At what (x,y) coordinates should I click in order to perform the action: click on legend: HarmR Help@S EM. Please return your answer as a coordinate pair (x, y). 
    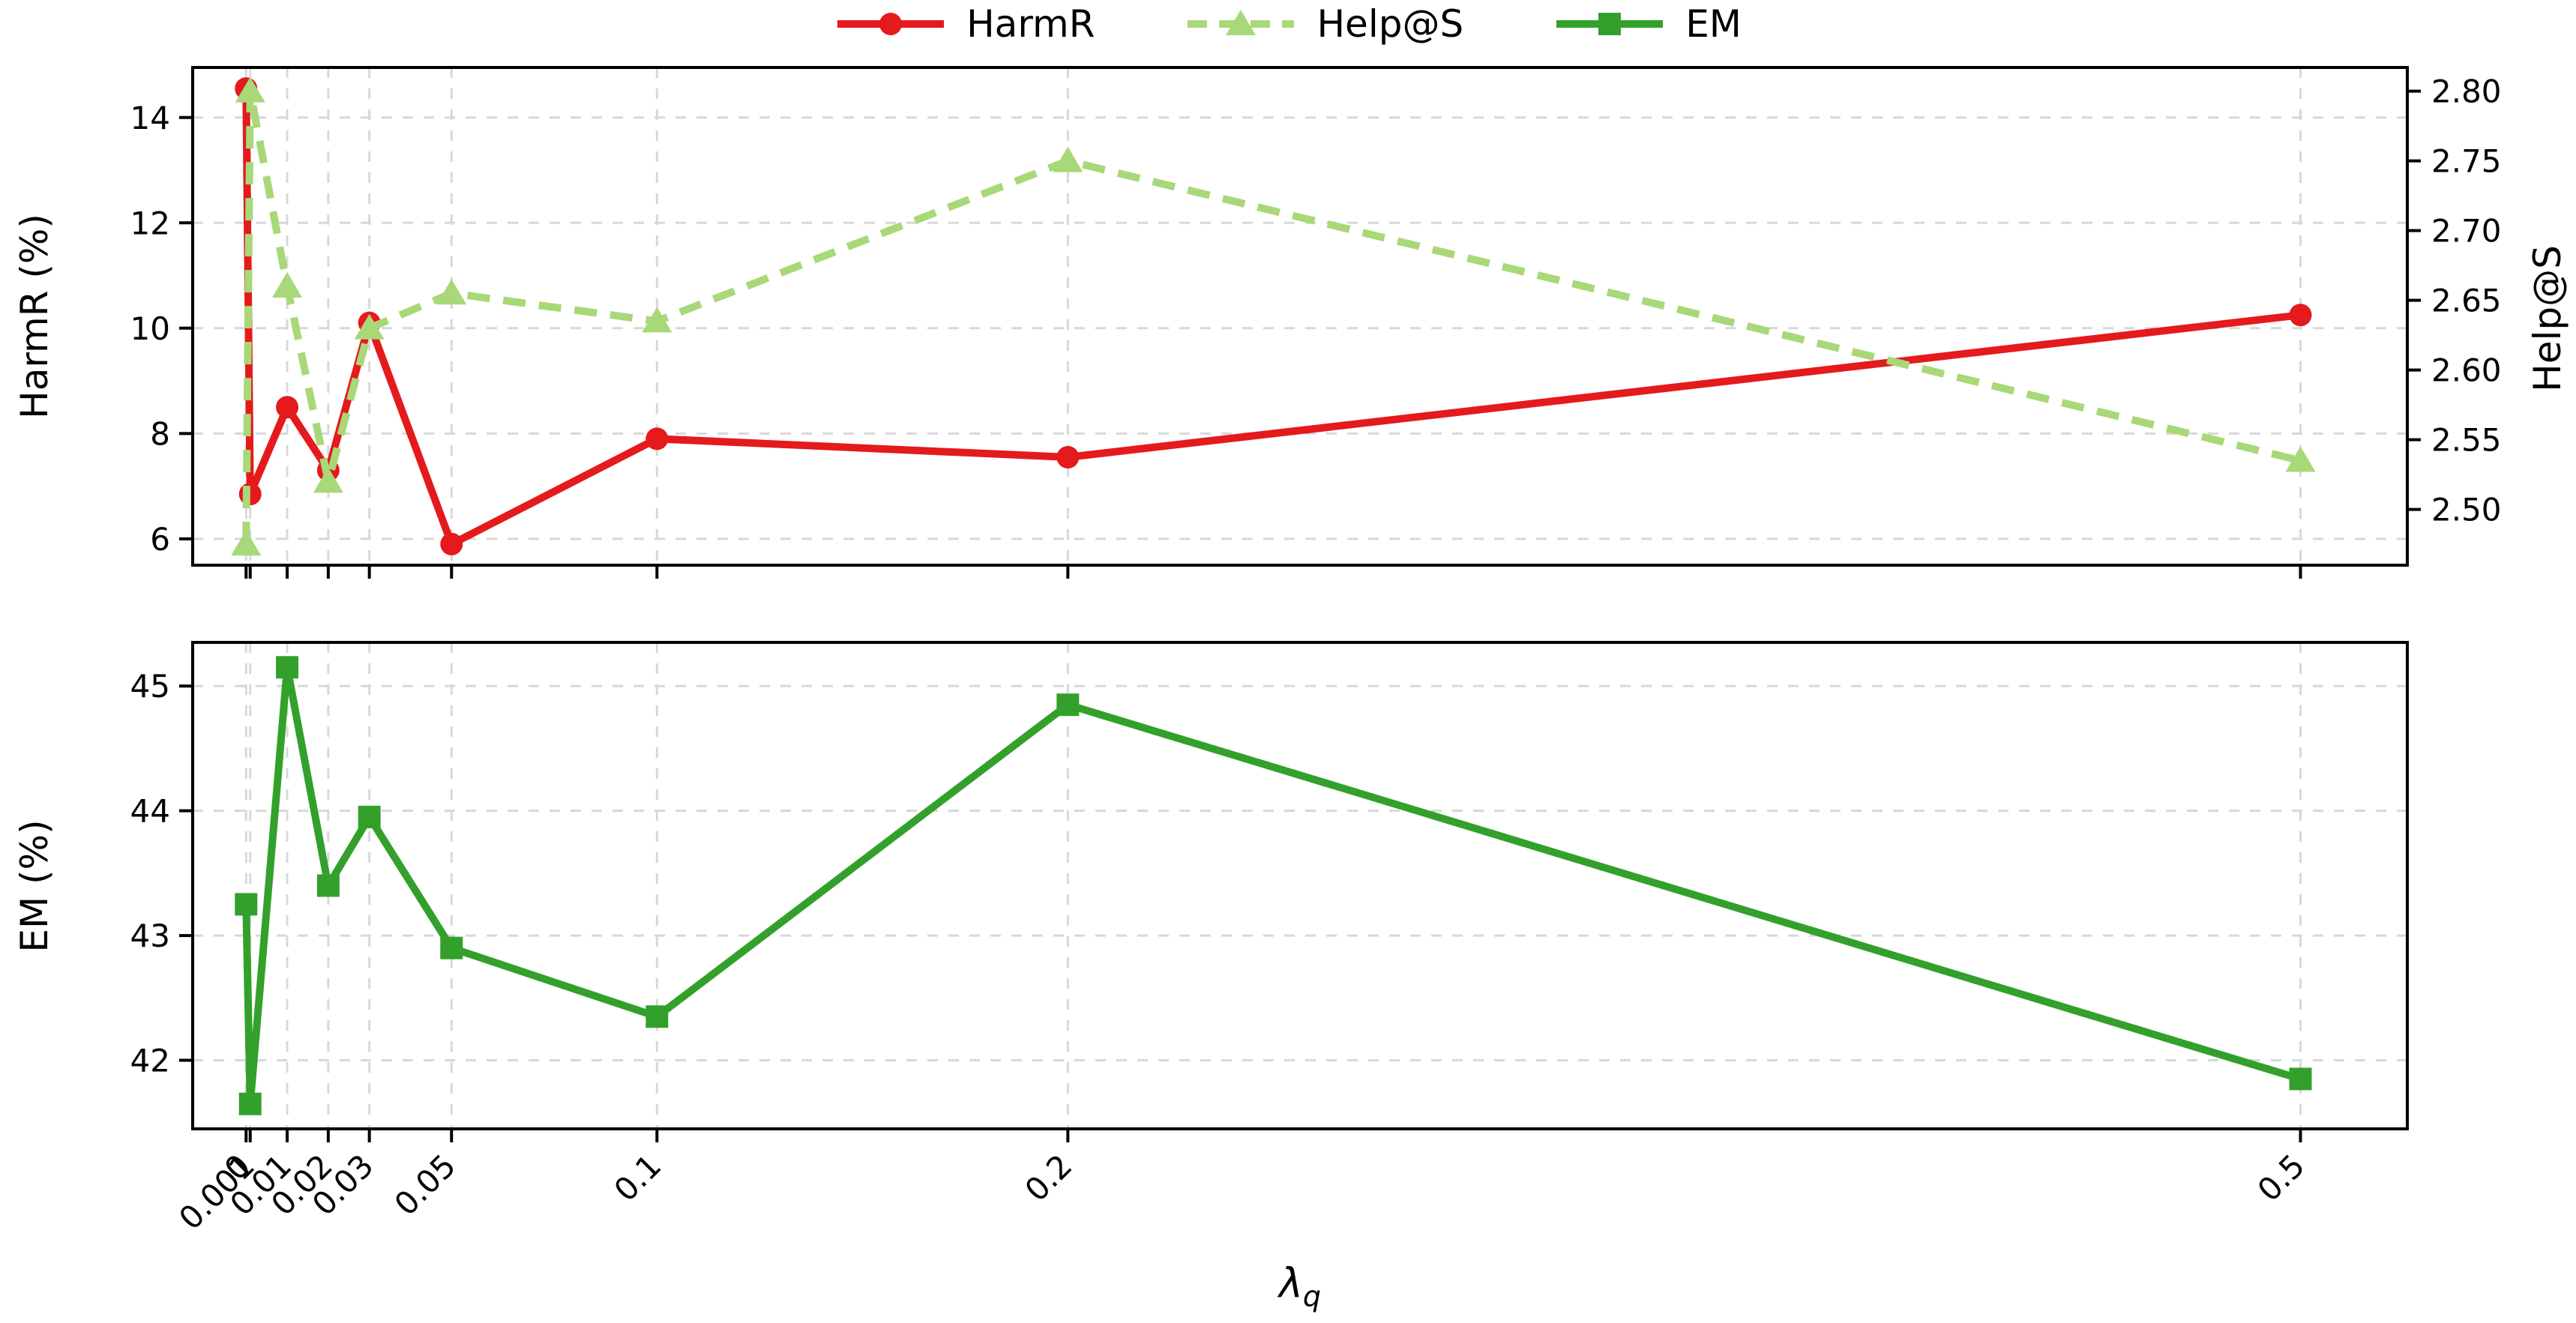
    Looking at the image, I should click on (1288, 24).